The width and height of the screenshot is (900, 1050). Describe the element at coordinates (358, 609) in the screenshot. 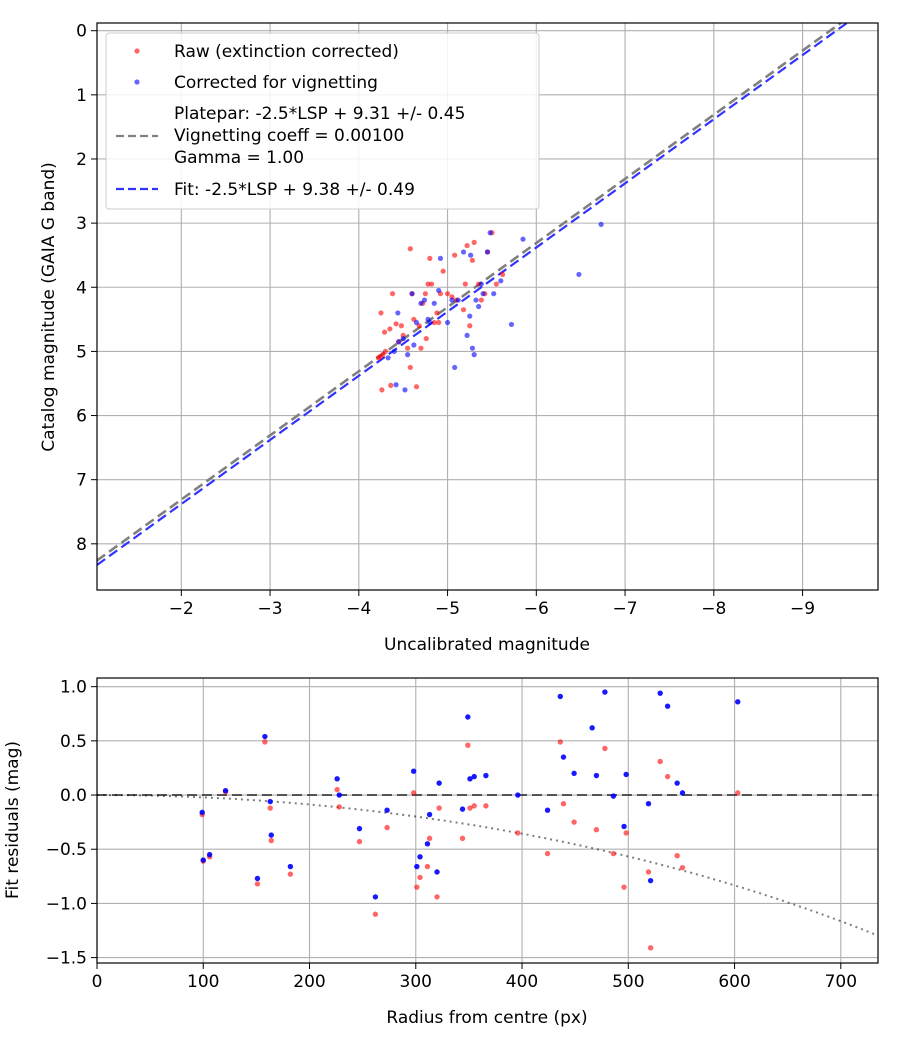

I see `calibration-x-tick-label: −4` at that location.